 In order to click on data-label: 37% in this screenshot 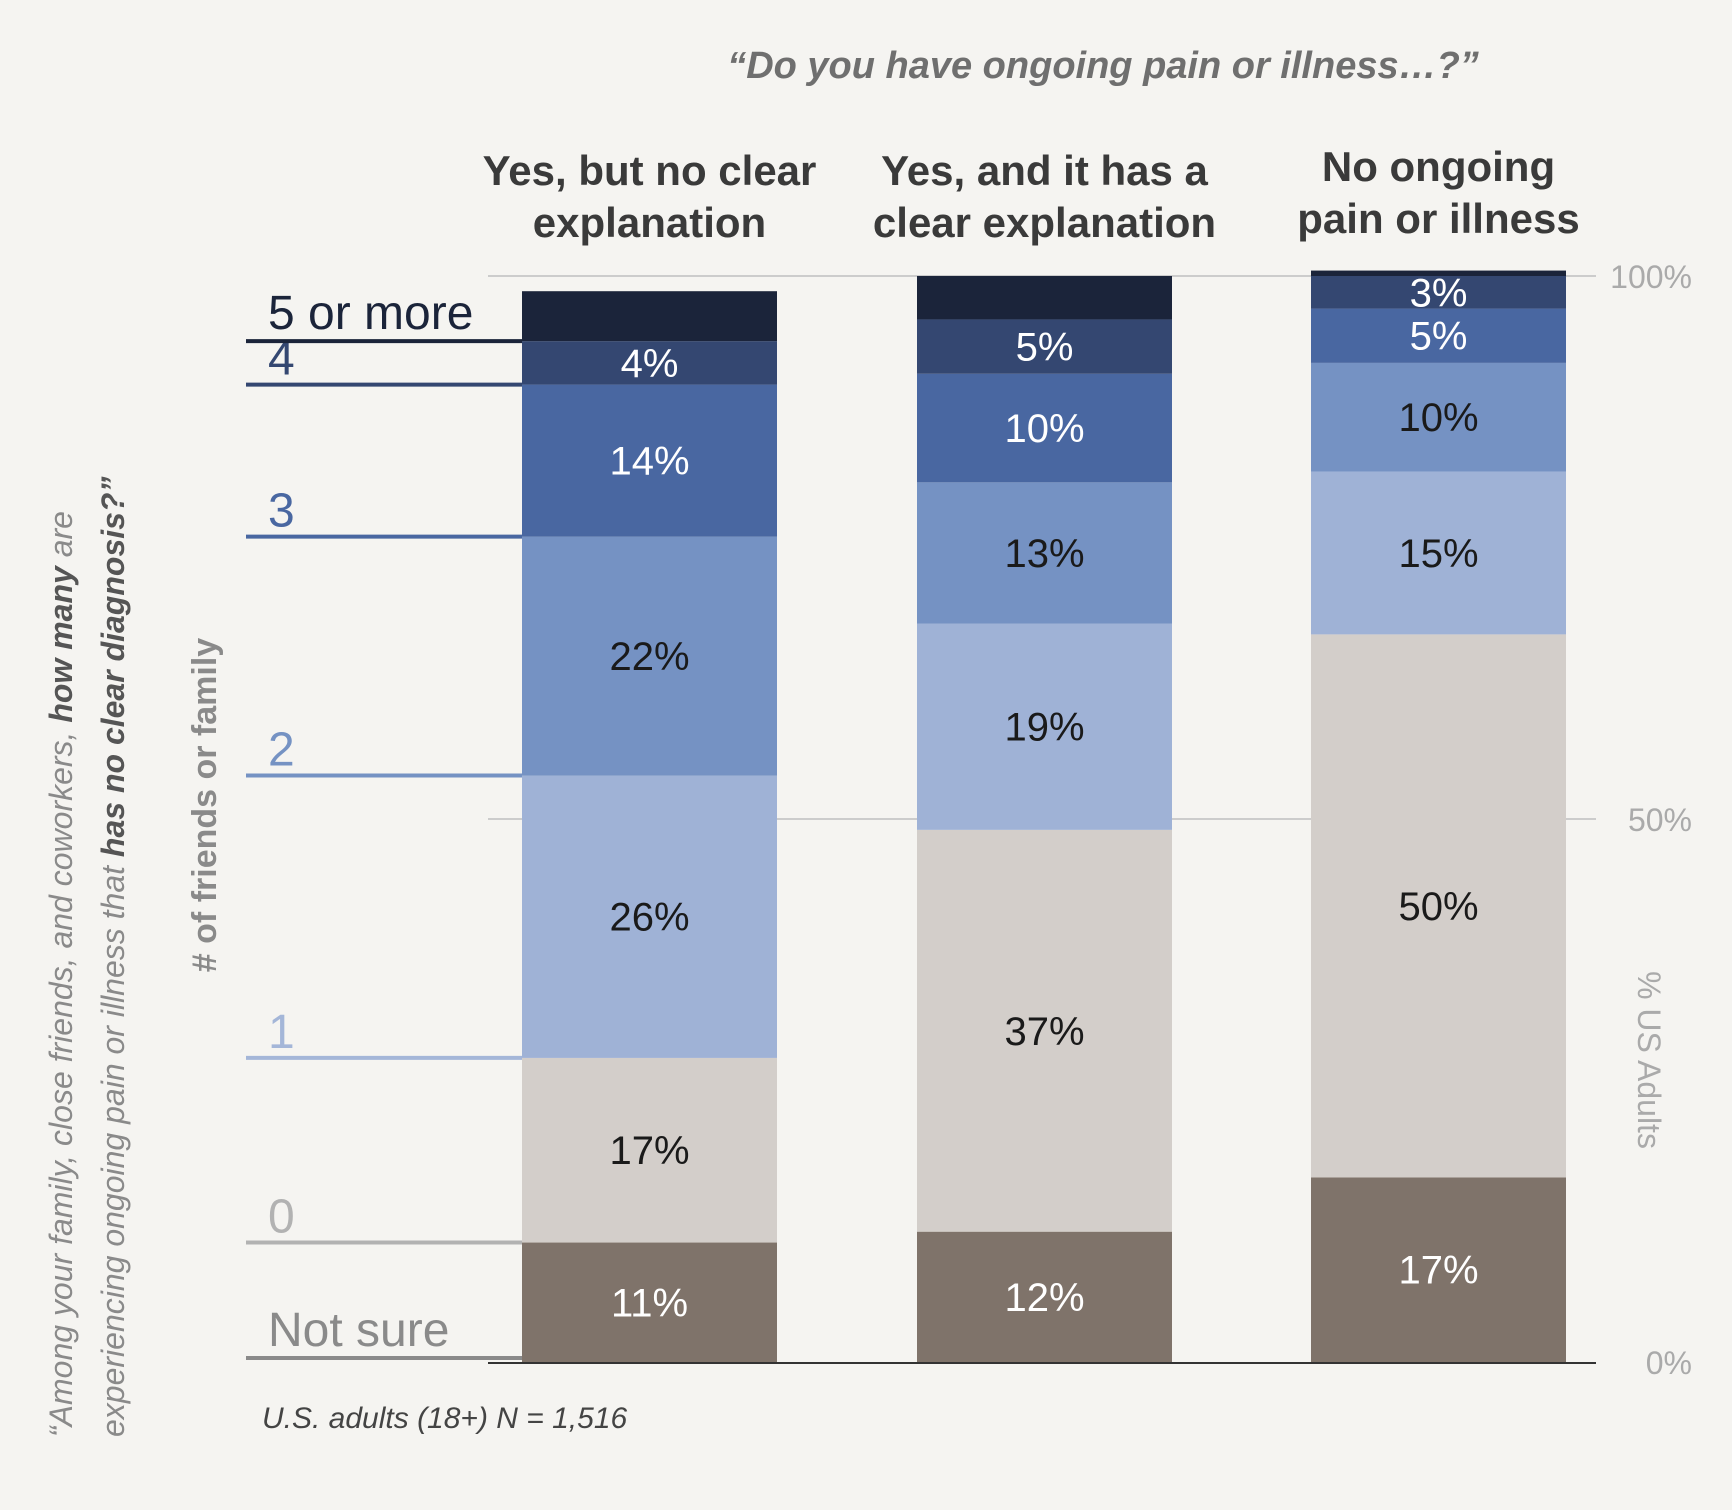, I will do `click(1044, 1032)`.